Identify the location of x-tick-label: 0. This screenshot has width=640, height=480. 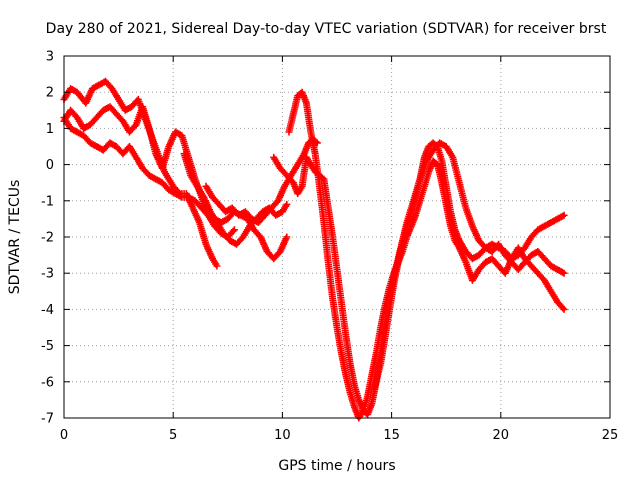
(64, 435).